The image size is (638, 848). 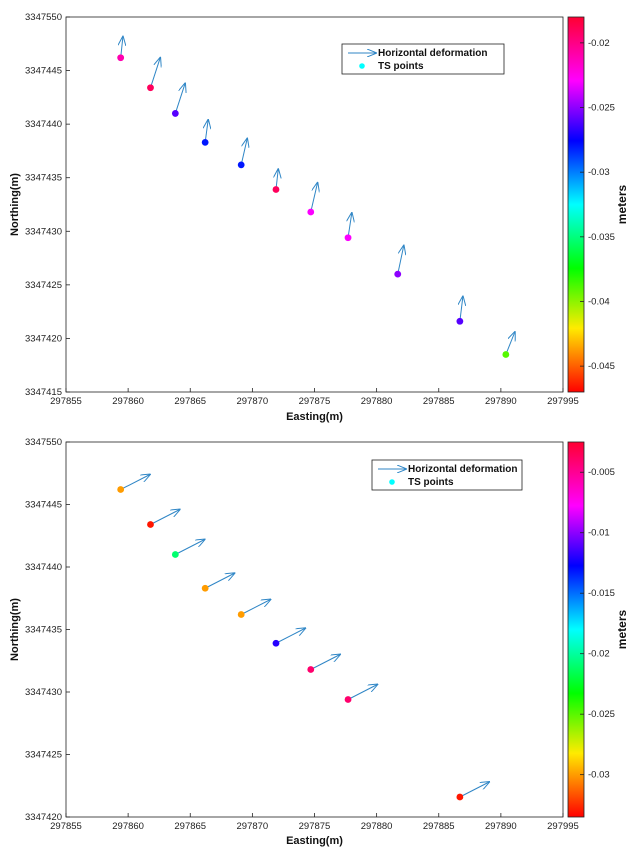 I want to click on y-tick-label: 3347415, so click(x=43, y=392).